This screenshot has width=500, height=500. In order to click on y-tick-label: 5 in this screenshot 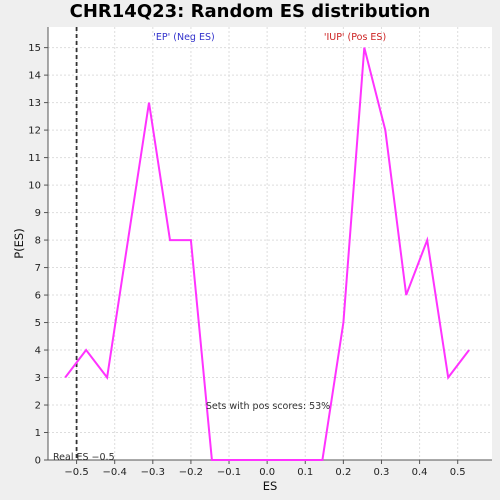, I will do `click(38, 323)`.